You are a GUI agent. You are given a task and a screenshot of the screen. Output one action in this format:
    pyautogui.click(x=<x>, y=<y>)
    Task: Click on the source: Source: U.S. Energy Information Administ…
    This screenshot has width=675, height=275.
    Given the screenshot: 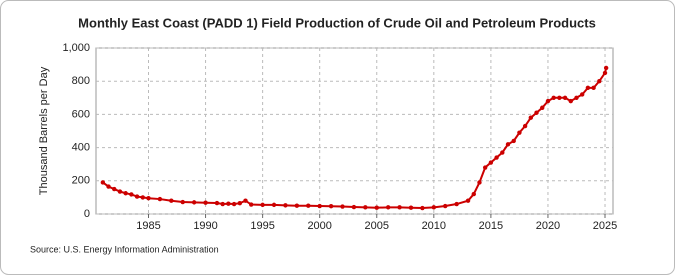 What is the action you would take?
    pyautogui.click(x=124, y=249)
    